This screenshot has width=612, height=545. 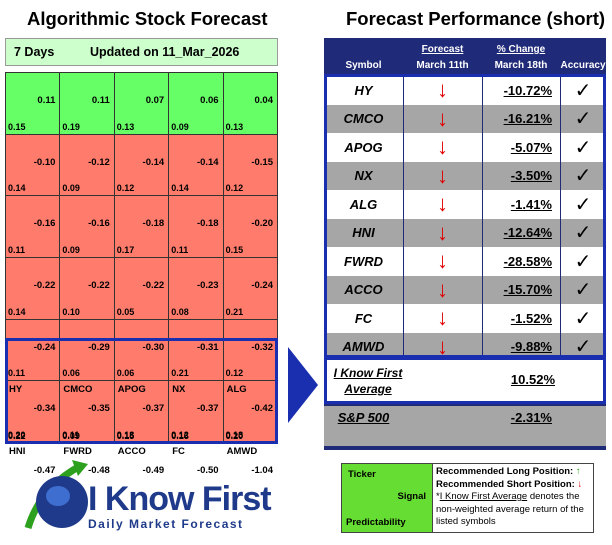 I want to click on heatmap-cell: -0.24 0.21, so click(x=250, y=289).